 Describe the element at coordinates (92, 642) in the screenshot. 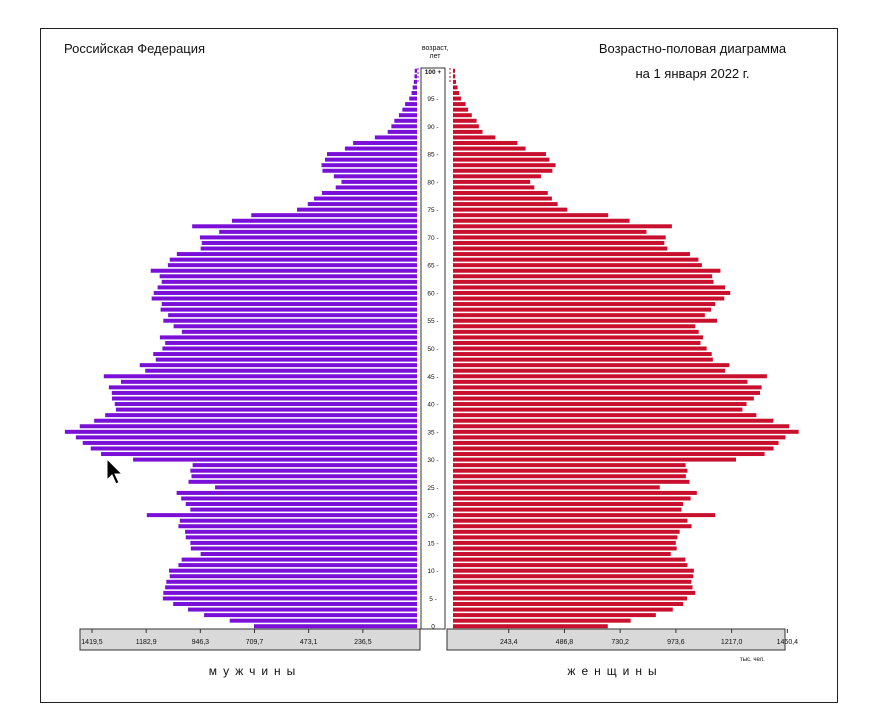

I see `x-tick-label-male-0: 1419,5` at that location.